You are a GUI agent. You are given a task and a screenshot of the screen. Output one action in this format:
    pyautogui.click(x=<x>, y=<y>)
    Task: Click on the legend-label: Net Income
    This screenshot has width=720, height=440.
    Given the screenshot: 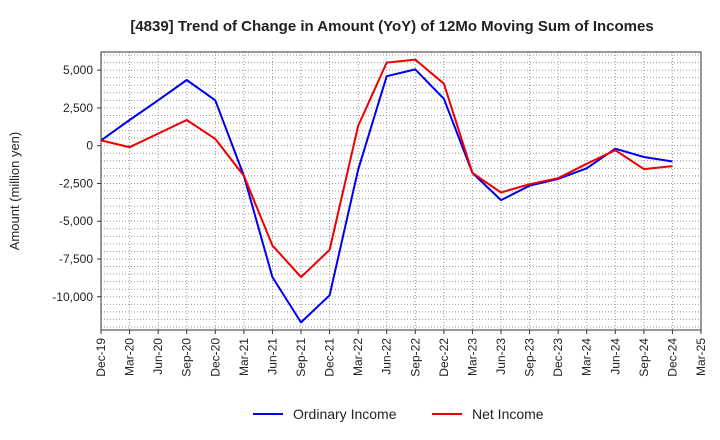 What is the action you would take?
    pyautogui.click(x=508, y=414)
    